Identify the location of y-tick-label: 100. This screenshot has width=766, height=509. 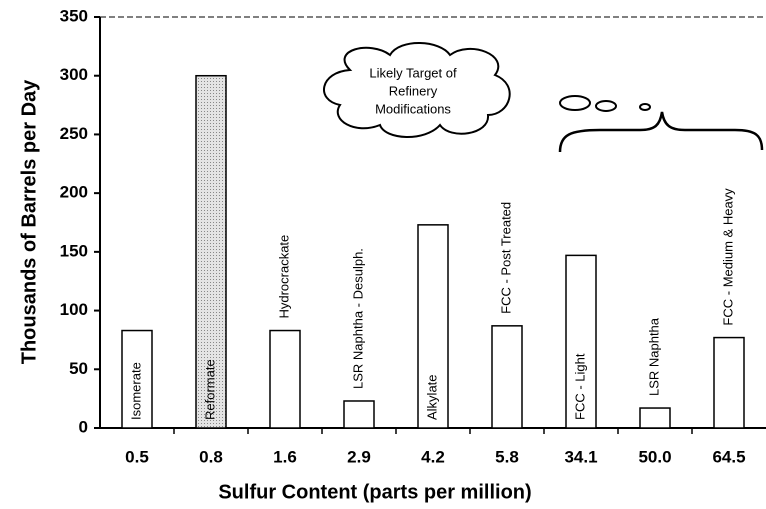
(74, 309).